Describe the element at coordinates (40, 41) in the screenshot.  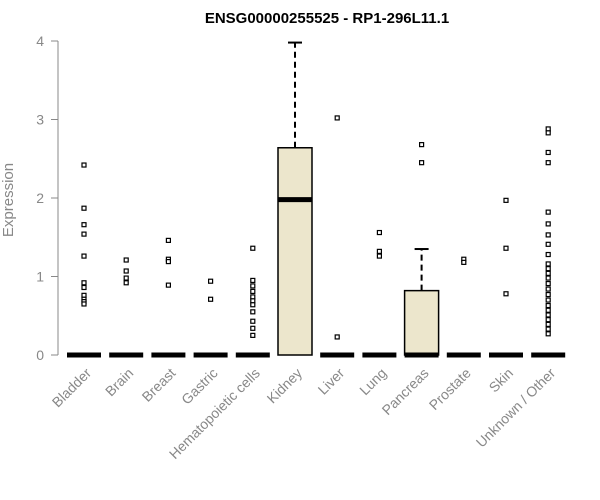
I see `y-tick-label: 4` at that location.